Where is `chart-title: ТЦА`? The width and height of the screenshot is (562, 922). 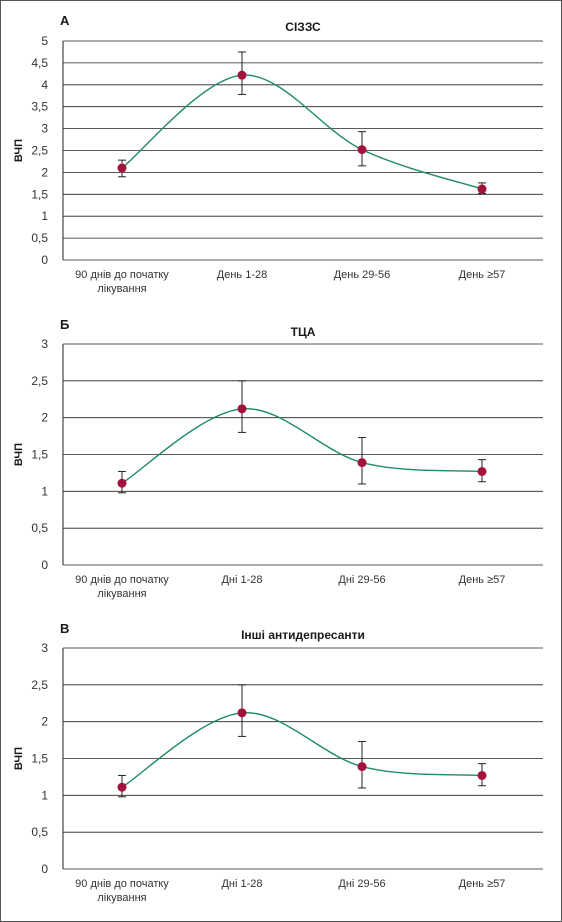
chart-title: ТЦА is located at coordinates (303, 332).